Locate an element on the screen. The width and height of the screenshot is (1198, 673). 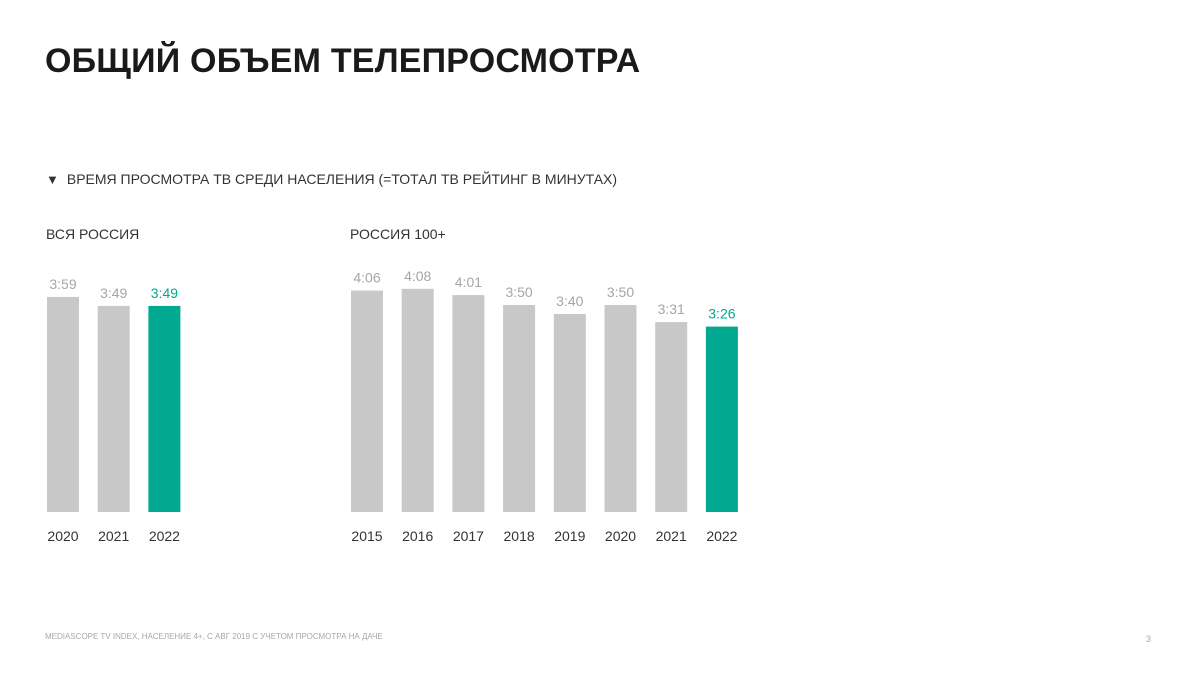
bar-russia-100-2015 is located at coordinates (367, 401).